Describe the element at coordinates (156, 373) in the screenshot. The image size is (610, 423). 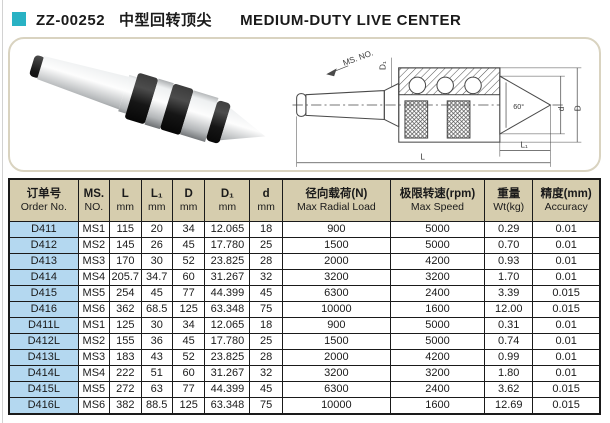
I see `spec-cell: 51` at that location.